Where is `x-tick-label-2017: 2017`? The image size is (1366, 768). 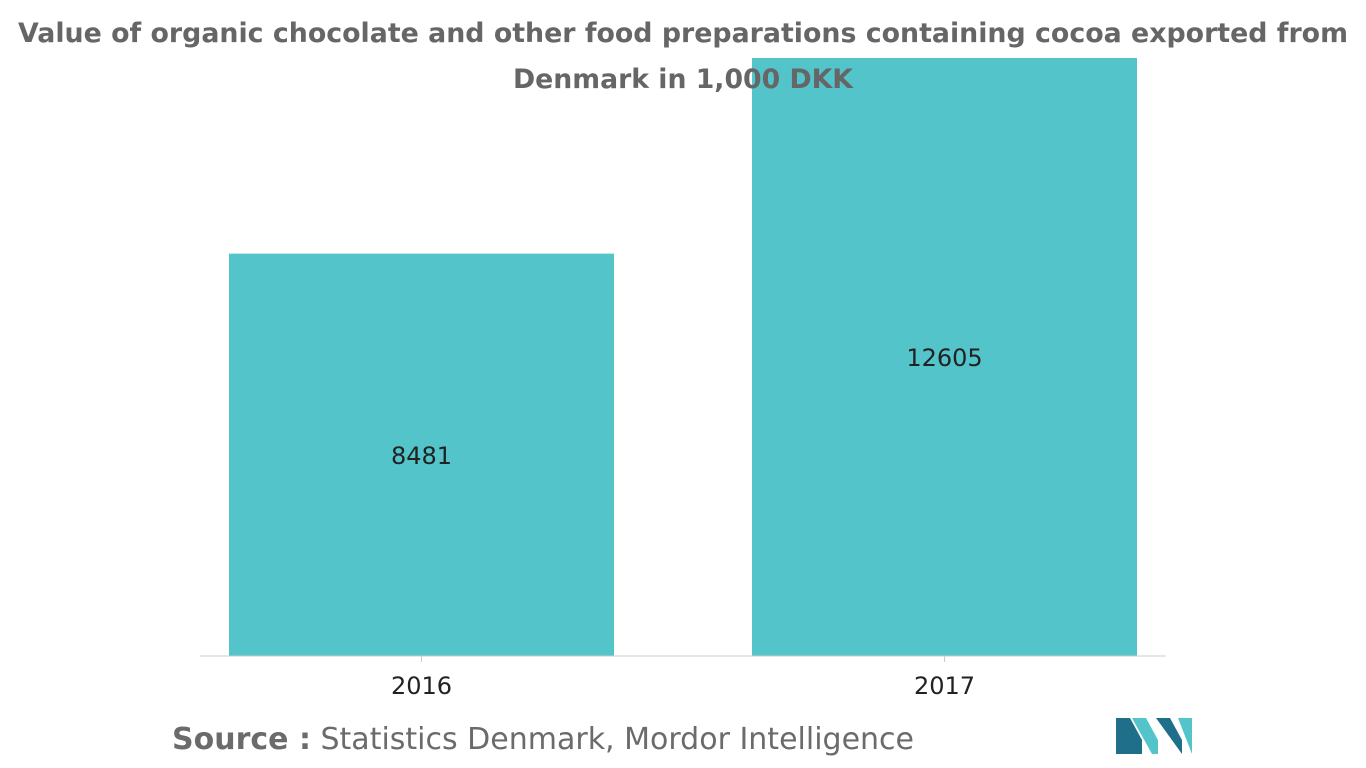
x-tick-label-2017: 2017 is located at coordinates (944, 686).